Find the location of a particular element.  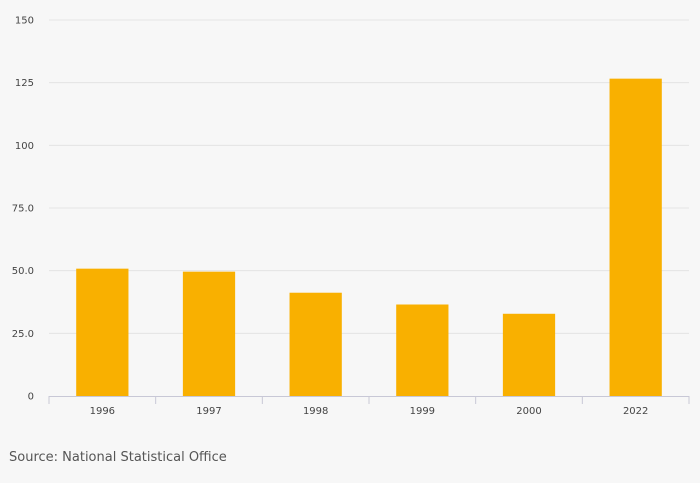

y-tick-label: 150 is located at coordinates (24, 21).